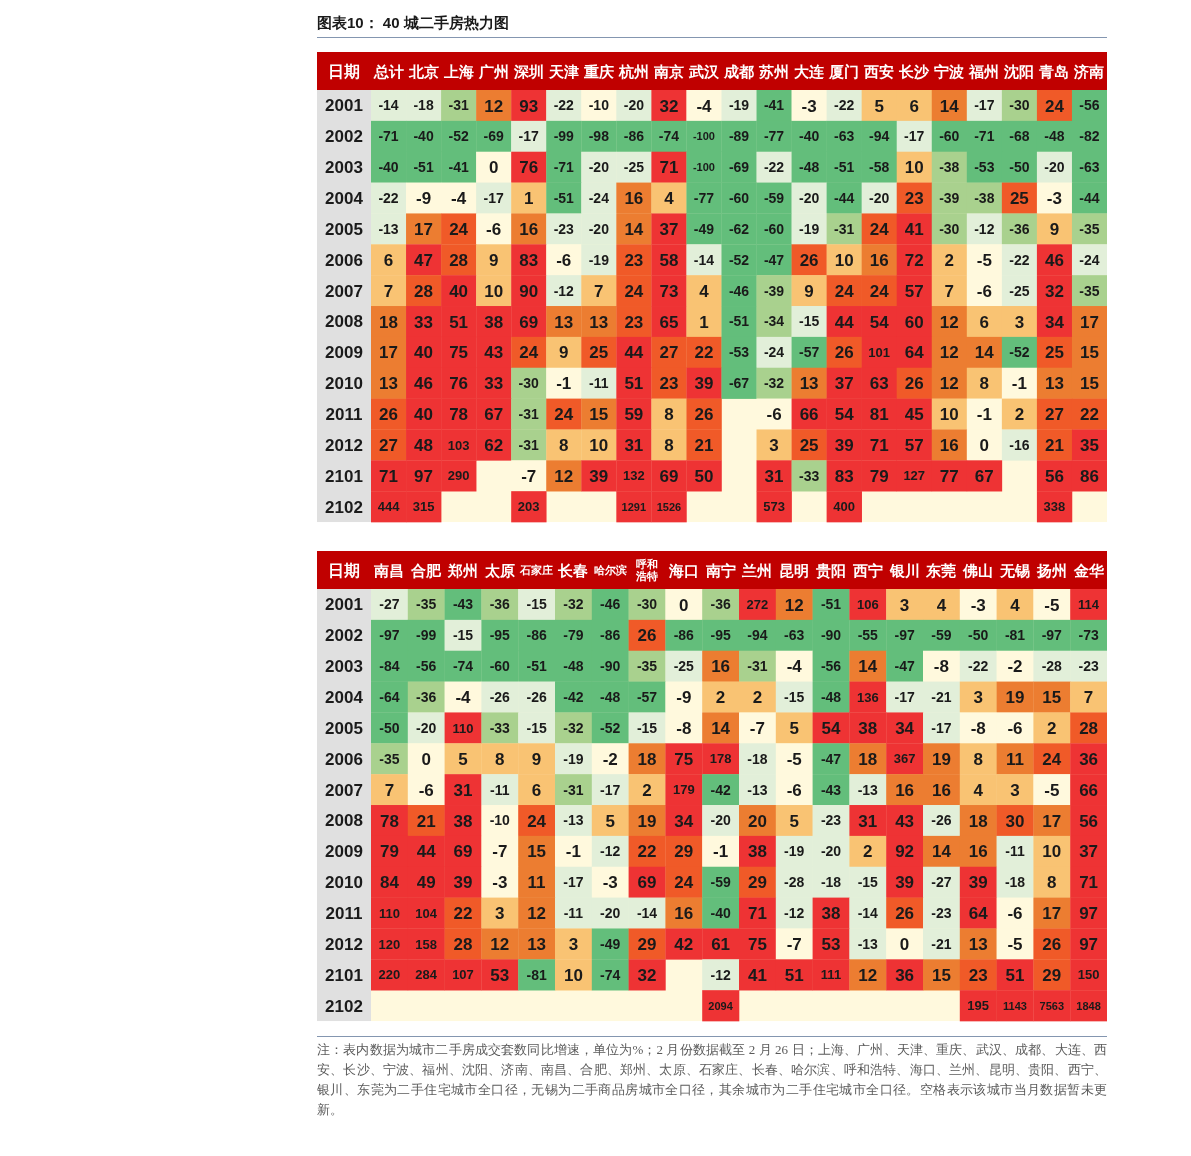 This screenshot has width=1191, height=1156. What do you see at coordinates (774, 105) in the screenshot?
I see `data-label: -41` at bounding box center [774, 105].